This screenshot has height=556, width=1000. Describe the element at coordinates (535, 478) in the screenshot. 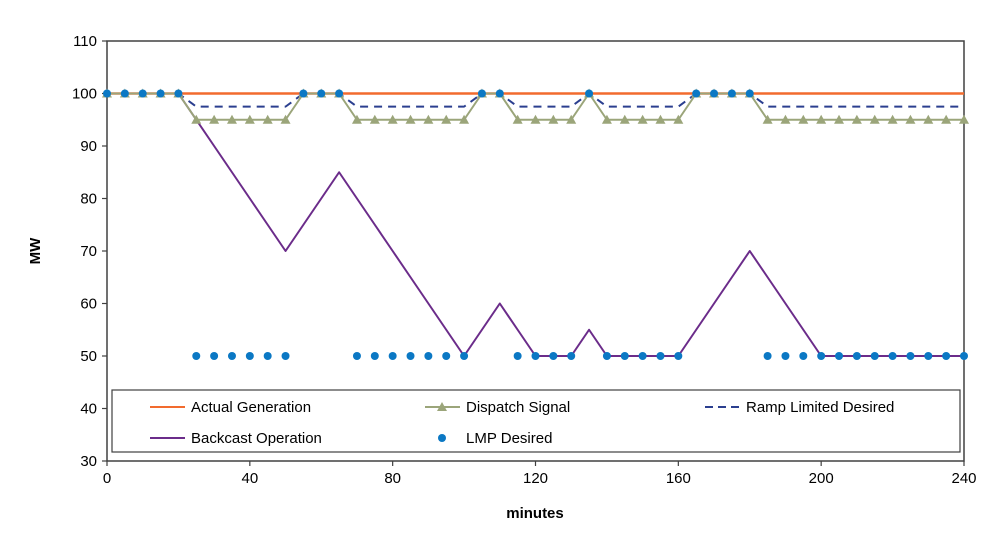

I see `x-tick-label: 120` at that location.